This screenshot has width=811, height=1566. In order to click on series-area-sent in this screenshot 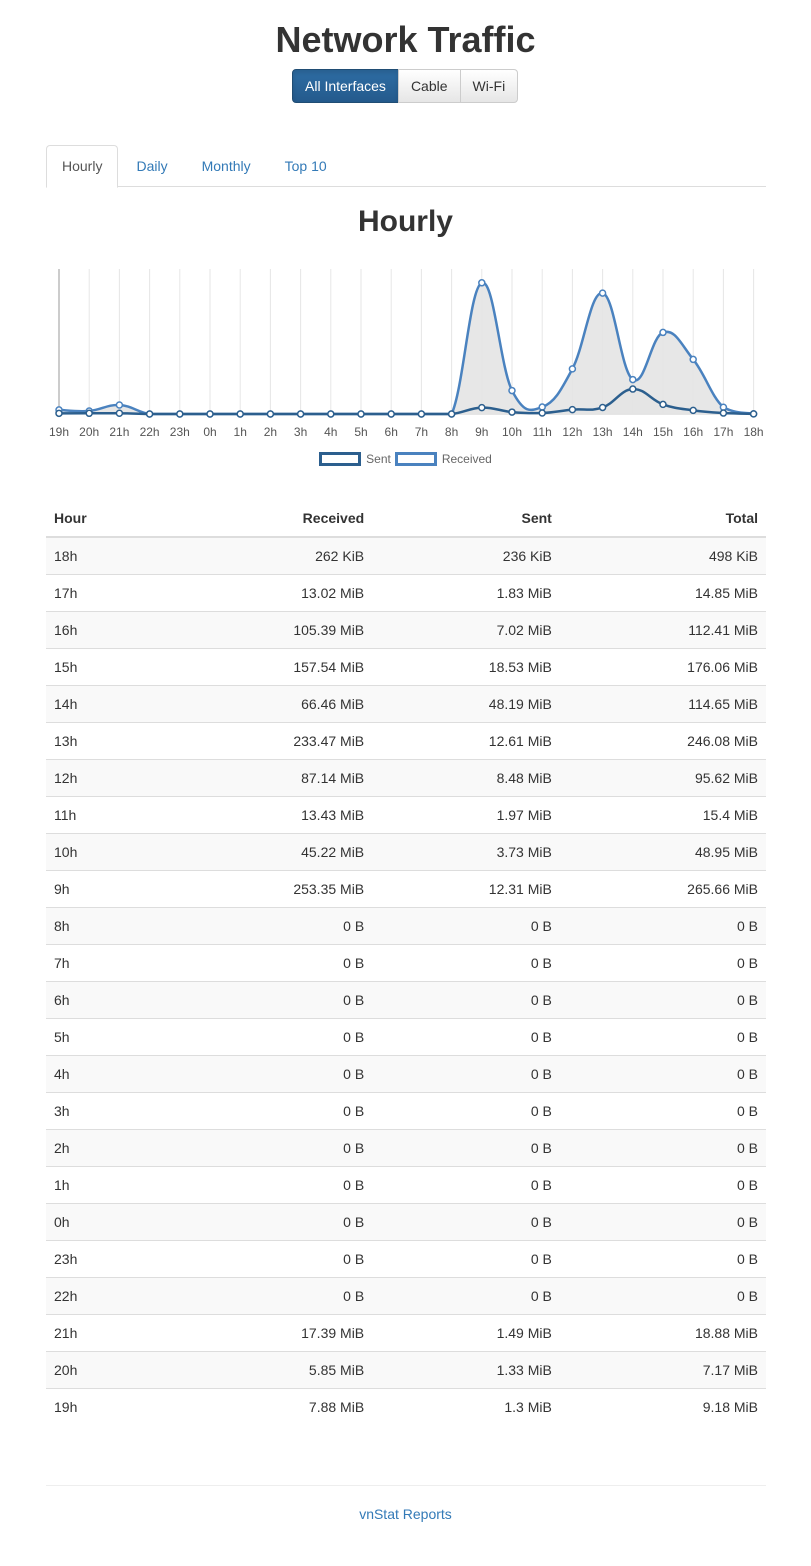, I will do `click(406, 401)`.